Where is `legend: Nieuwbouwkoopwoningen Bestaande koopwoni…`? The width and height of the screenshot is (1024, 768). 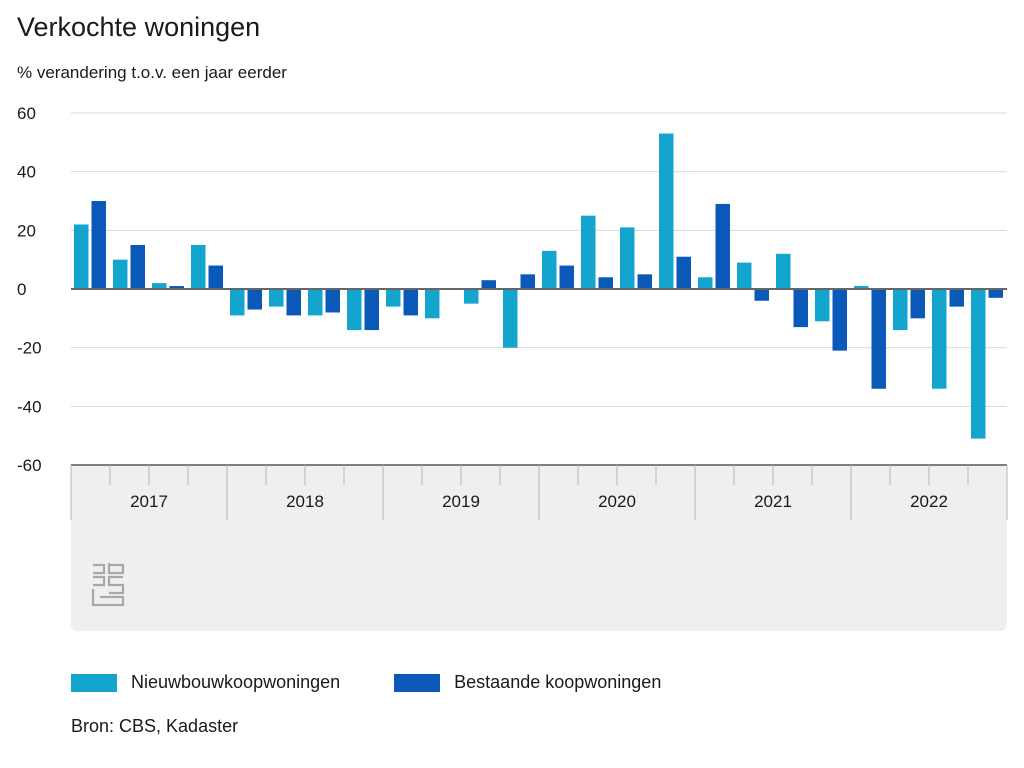
legend: Nieuwbouwkoopwoningen Bestaande koopwoni… is located at coordinates (393, 682).